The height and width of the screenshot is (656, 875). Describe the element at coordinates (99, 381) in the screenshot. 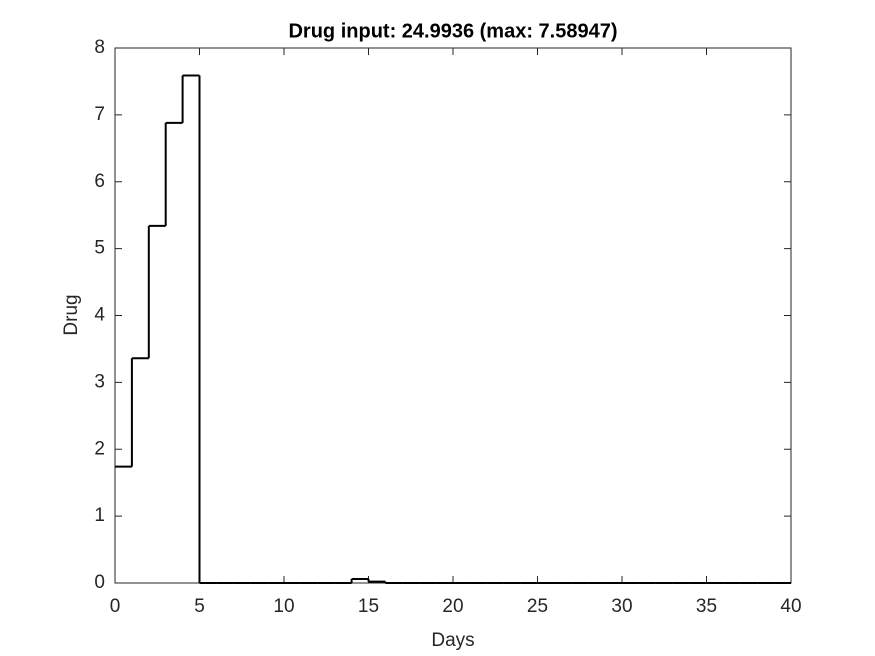

I see `y-tick-label: 3` at that location.